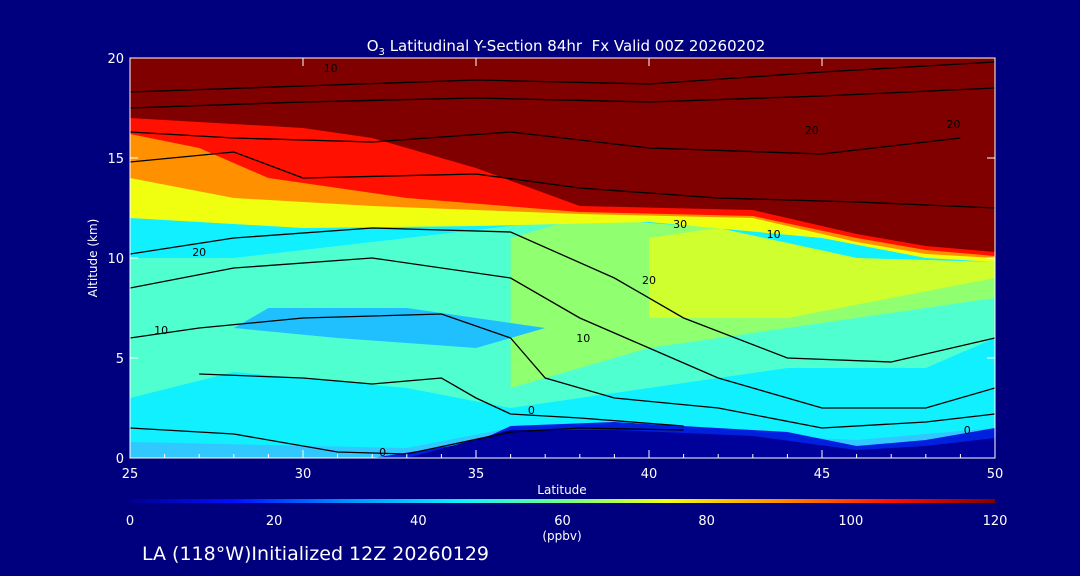  Describe the element at coordinates (315, 554) in the screenshot. I see `footer-caption: LA (118°W)Initialized 12Z 20260129` at that location.